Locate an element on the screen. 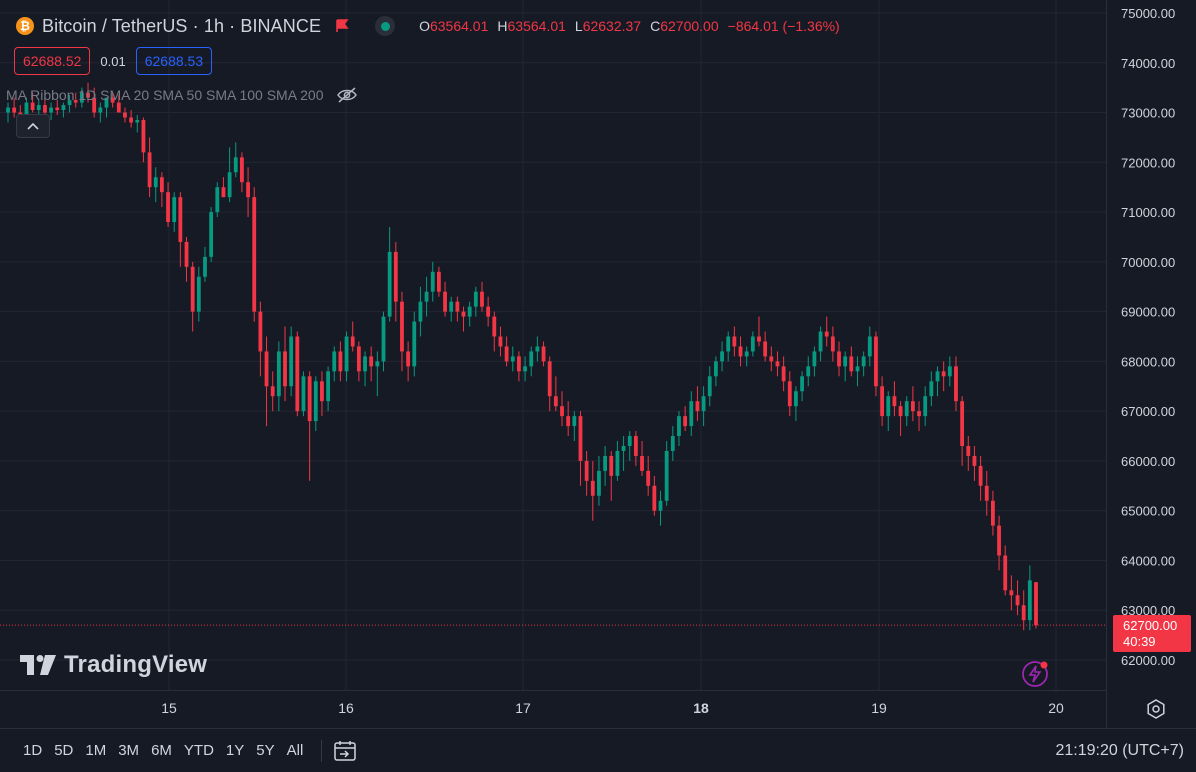 The width and height of the screenshot is (1196, 772). range-6m-button: 6M is located at coordinates (161, 750).